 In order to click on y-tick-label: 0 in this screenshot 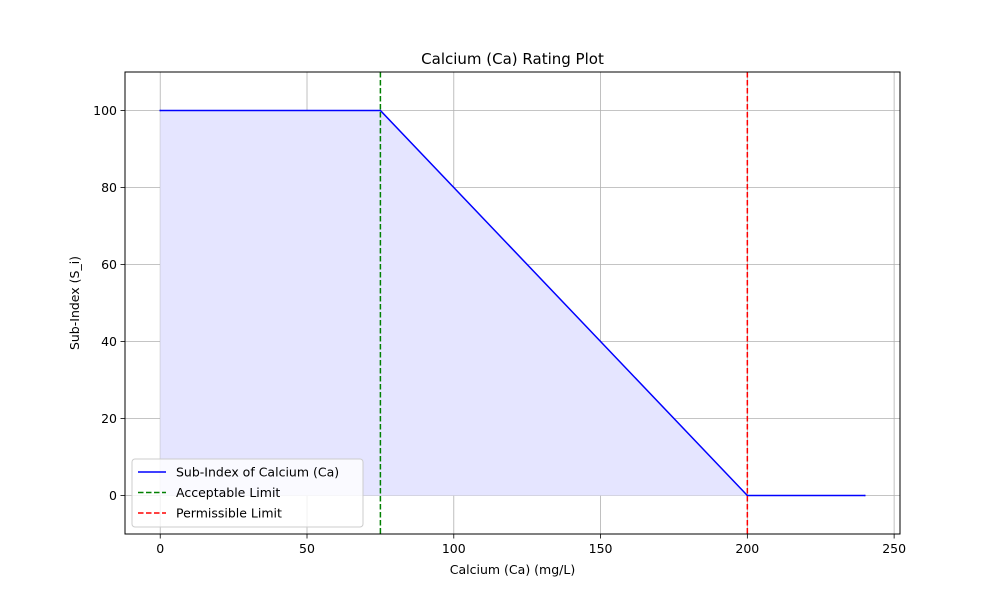, I will do `click(113, 495)`.